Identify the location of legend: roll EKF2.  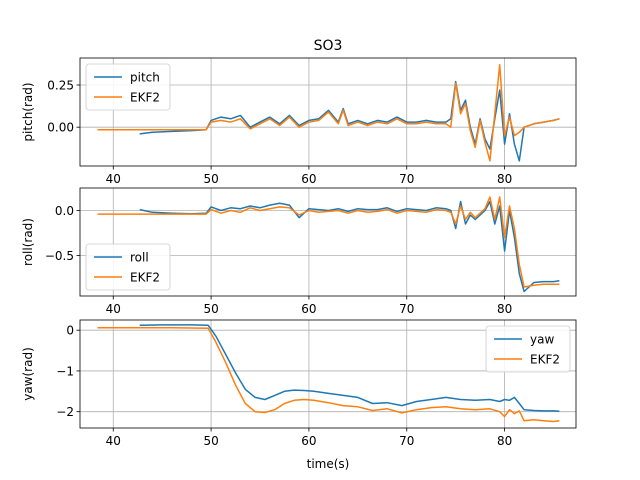
(128, 267).